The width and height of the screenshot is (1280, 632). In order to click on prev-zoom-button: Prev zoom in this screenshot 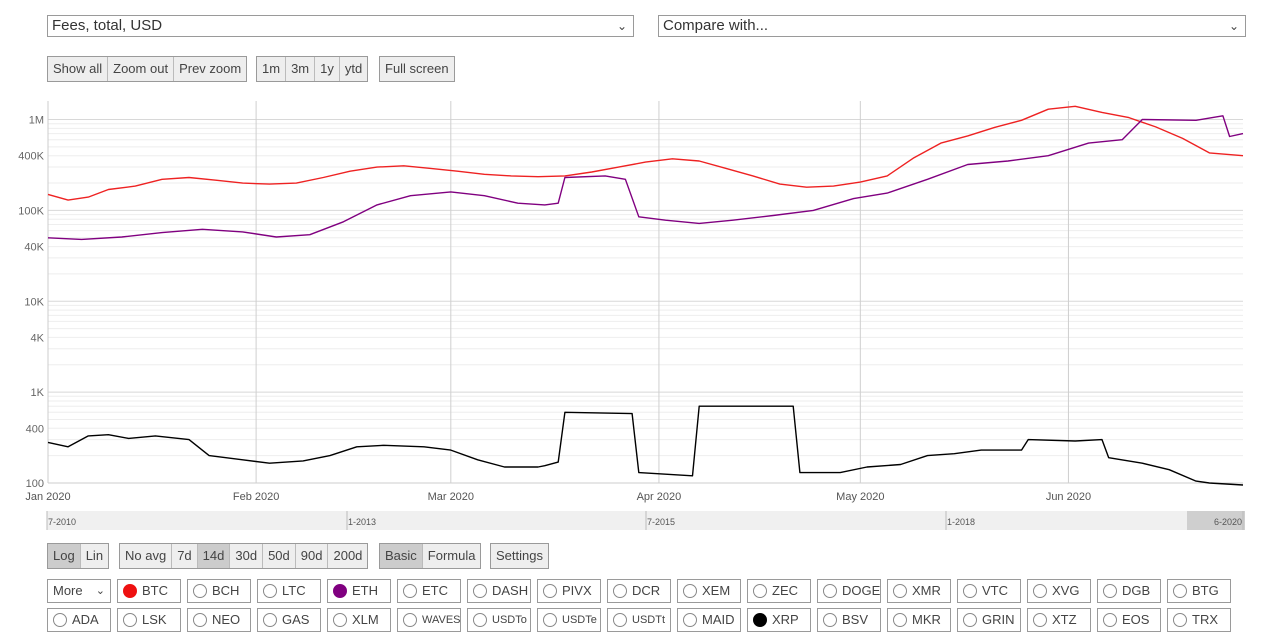, I will do `click(210, 68)`.